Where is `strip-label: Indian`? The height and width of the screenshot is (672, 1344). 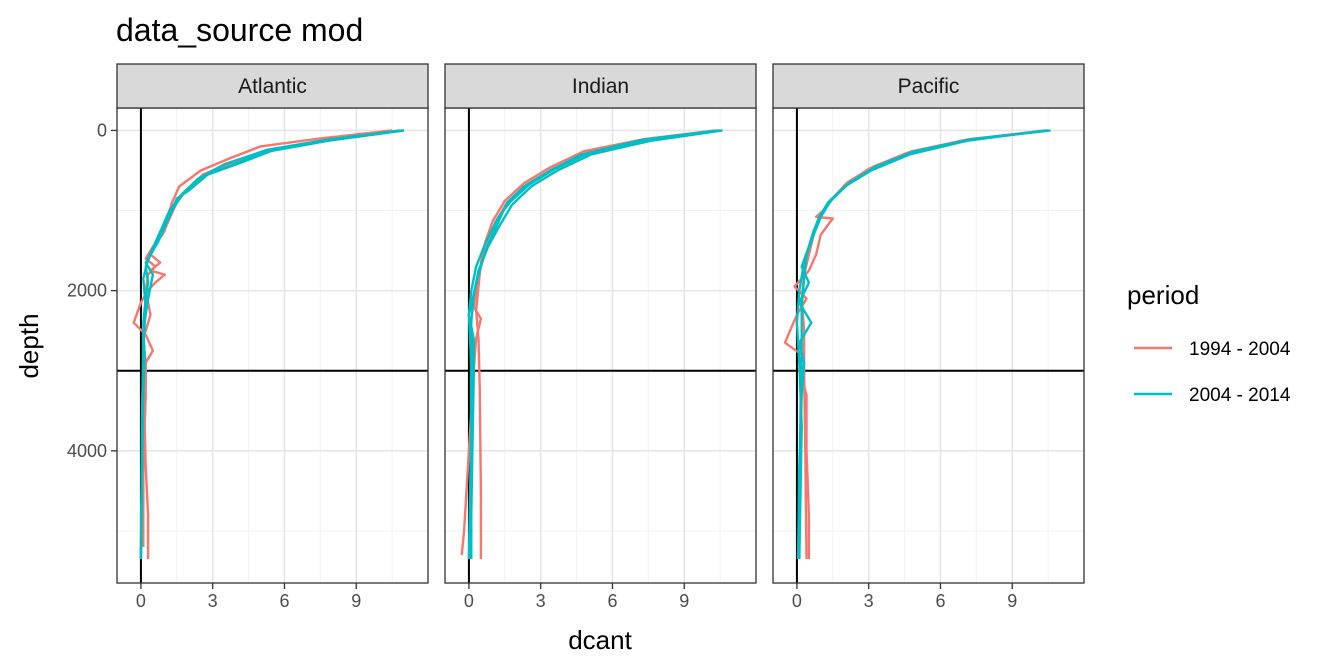 strip-label: Indian is located at coordinates (600, 86).